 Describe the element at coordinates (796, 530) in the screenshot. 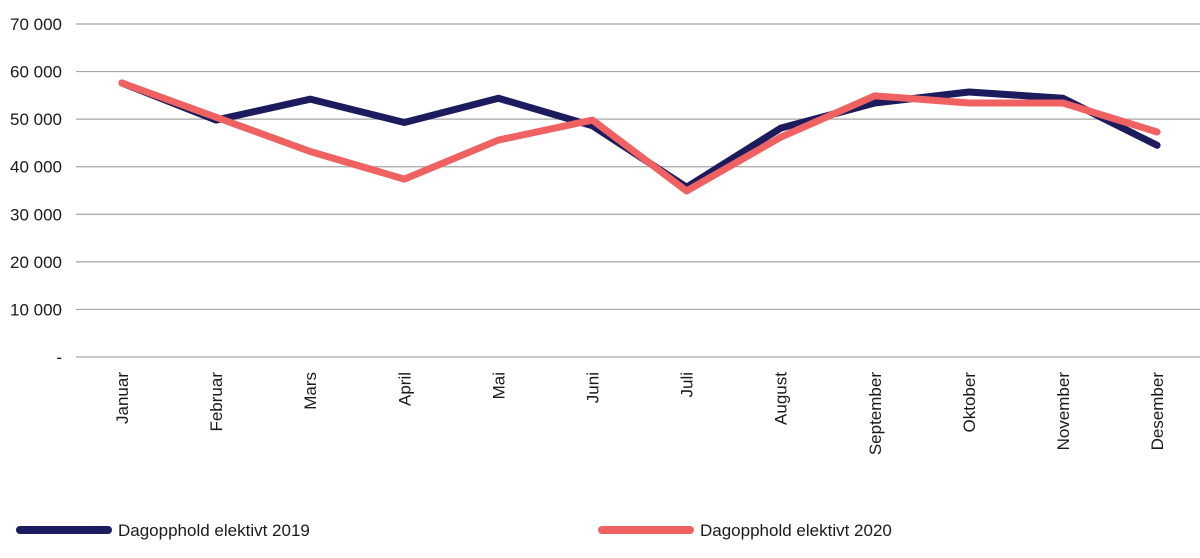

I see `legend-label: Dagopphold elektivt 2020` at that location.